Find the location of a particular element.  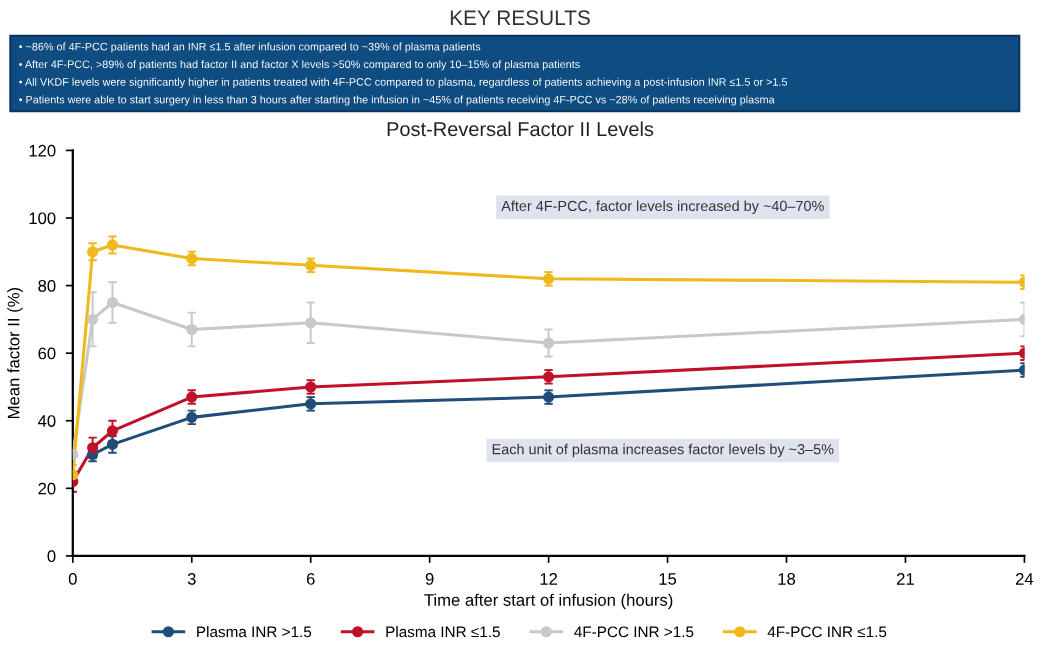

y-tick-label: 100 is located at coordinates (42, 218).